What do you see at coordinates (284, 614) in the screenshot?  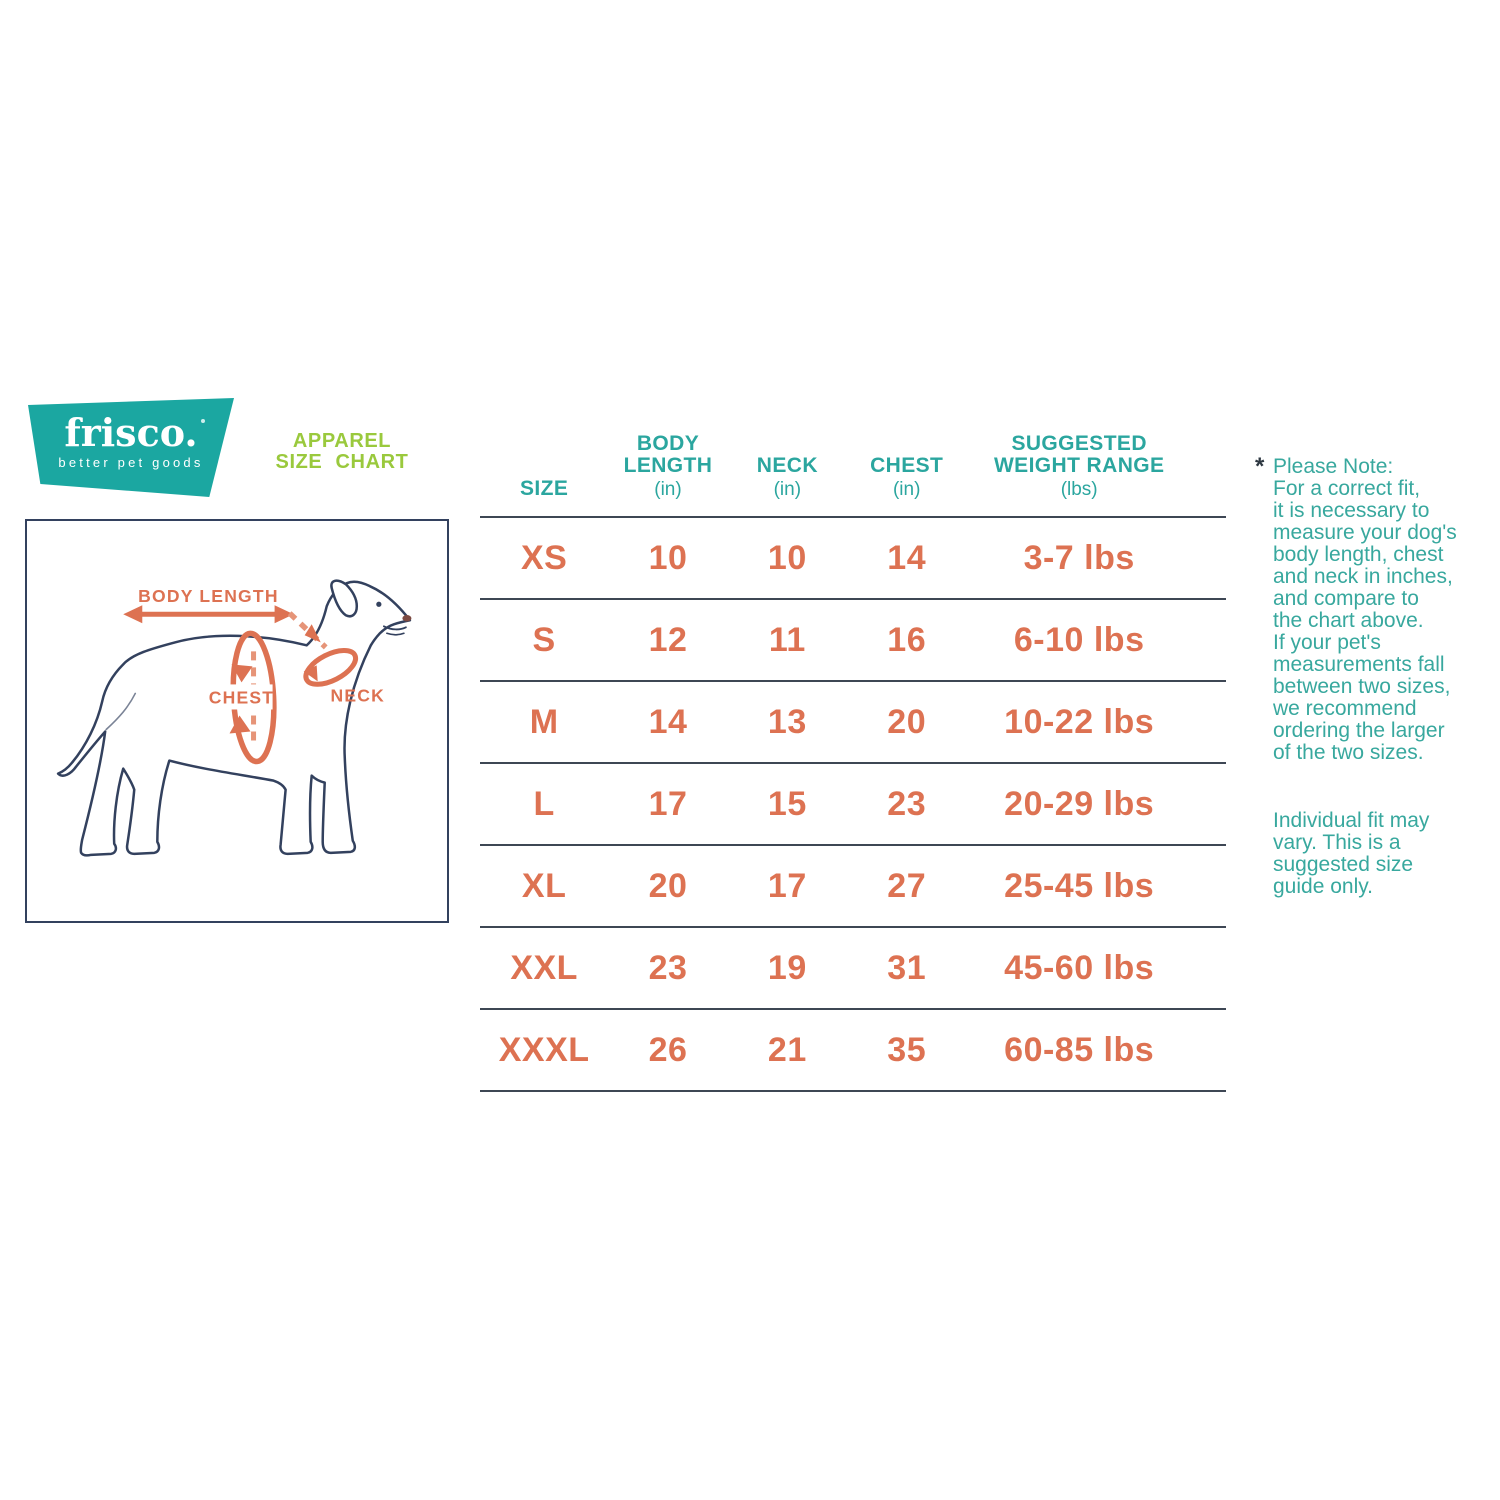 I see `body-length-arrow-right` at bounding box center [284, 614].